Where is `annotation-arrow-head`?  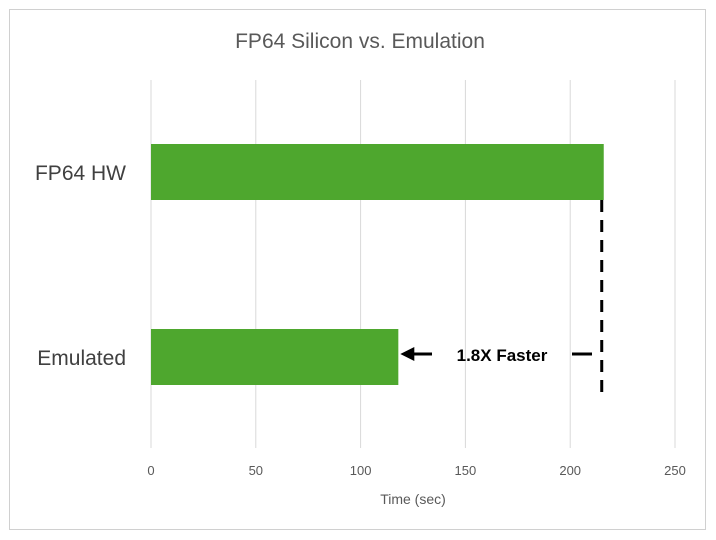 annotation-arrow-head is located at coordinates (407, 354).